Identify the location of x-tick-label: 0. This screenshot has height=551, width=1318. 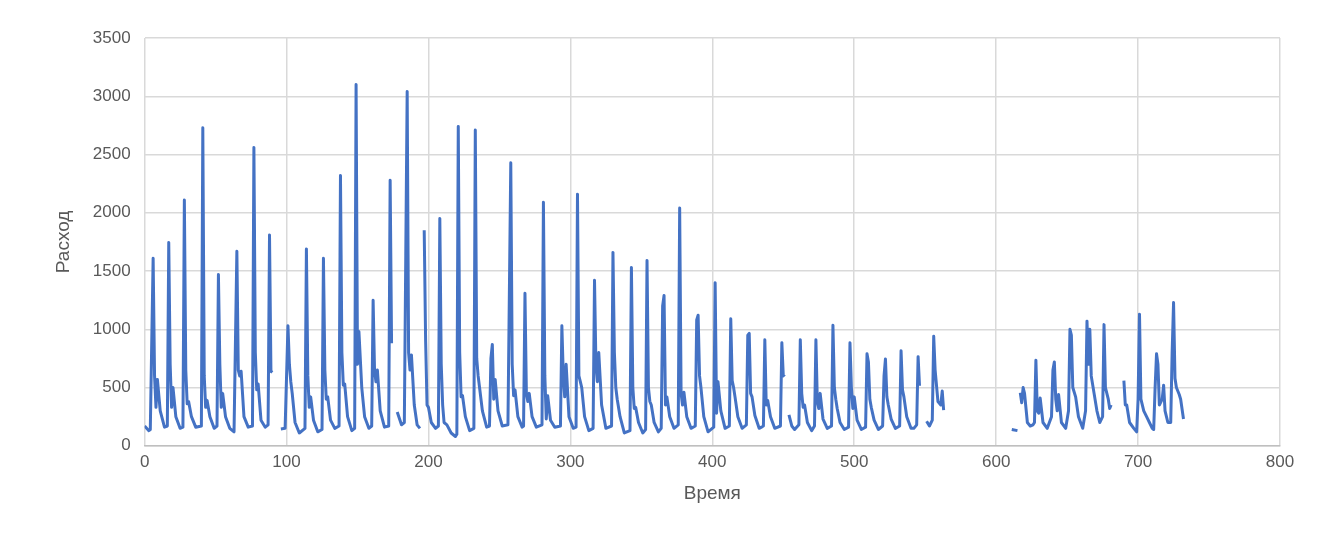
(144, 461).